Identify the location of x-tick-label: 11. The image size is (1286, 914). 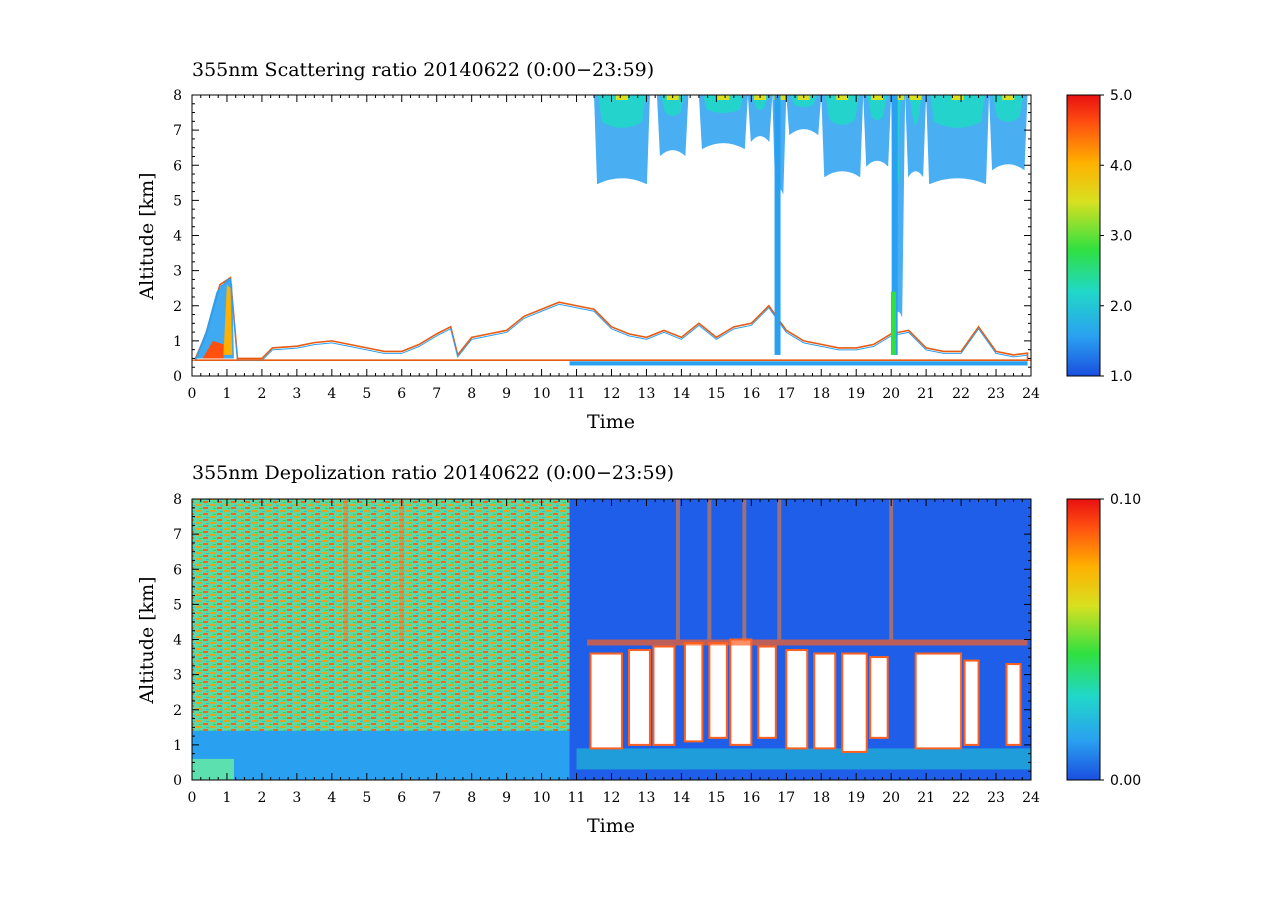
(577, 394).